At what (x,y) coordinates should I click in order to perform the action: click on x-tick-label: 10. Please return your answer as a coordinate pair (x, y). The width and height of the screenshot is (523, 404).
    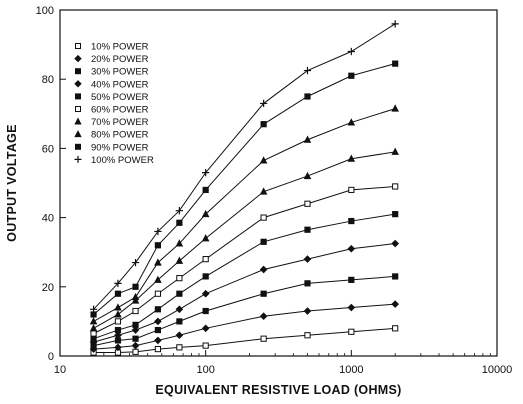
    Looking at the image, I should click on (60, 370).